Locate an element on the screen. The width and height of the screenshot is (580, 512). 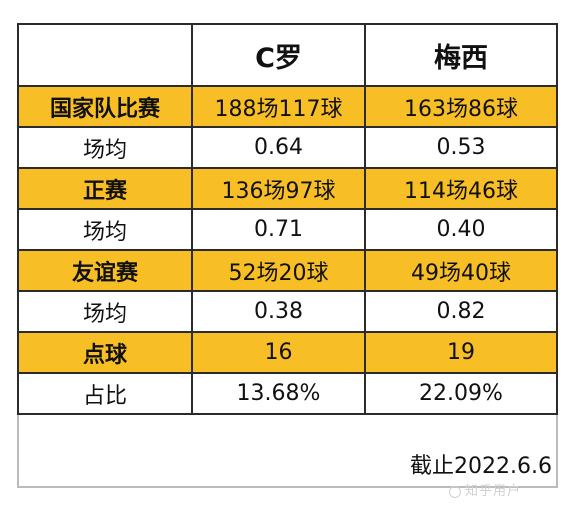
table-row: 正赛 136场97球 114场46球 is located at coordinates (287, 188).